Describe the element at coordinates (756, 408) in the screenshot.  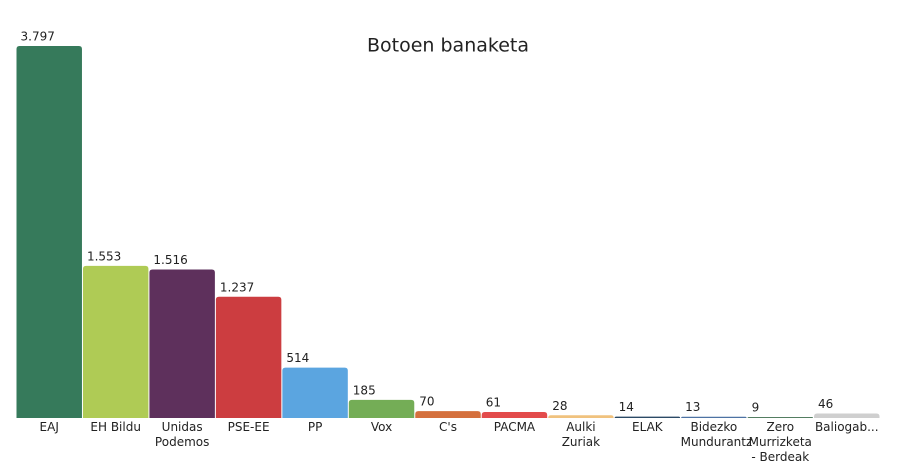
I see `value-label: 9` at that location.